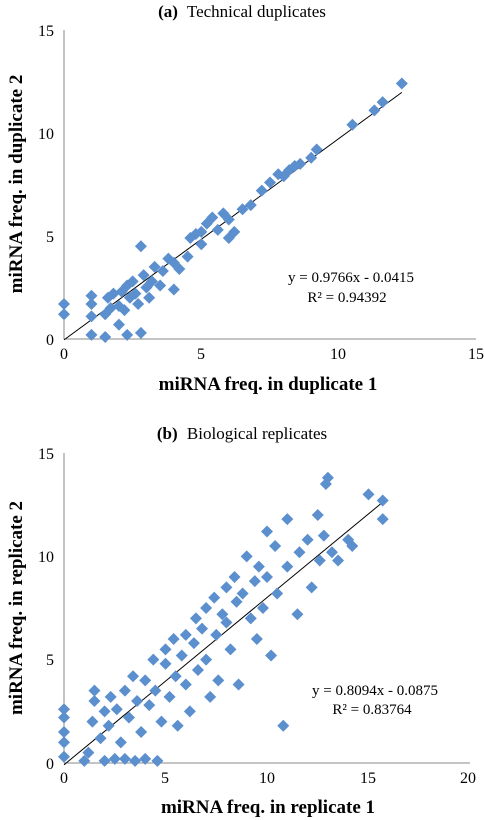 The width and height of the screenshot is (484, 820). I want to click on chart-b-x-label: miRNA freq. in replicate 1, so click(268, 807).